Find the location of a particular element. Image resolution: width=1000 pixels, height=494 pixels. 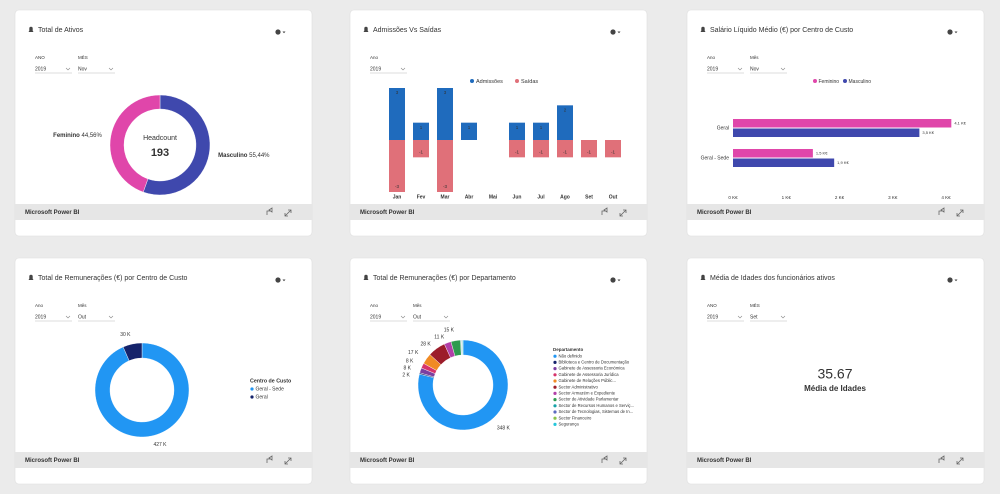

data-label: 1 is located at coordinates (541, 127).